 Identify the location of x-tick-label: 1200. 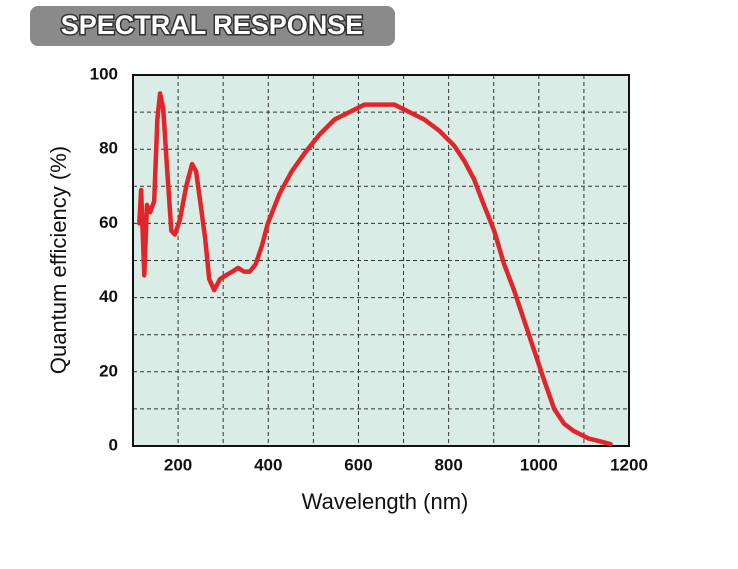
(629, 464).